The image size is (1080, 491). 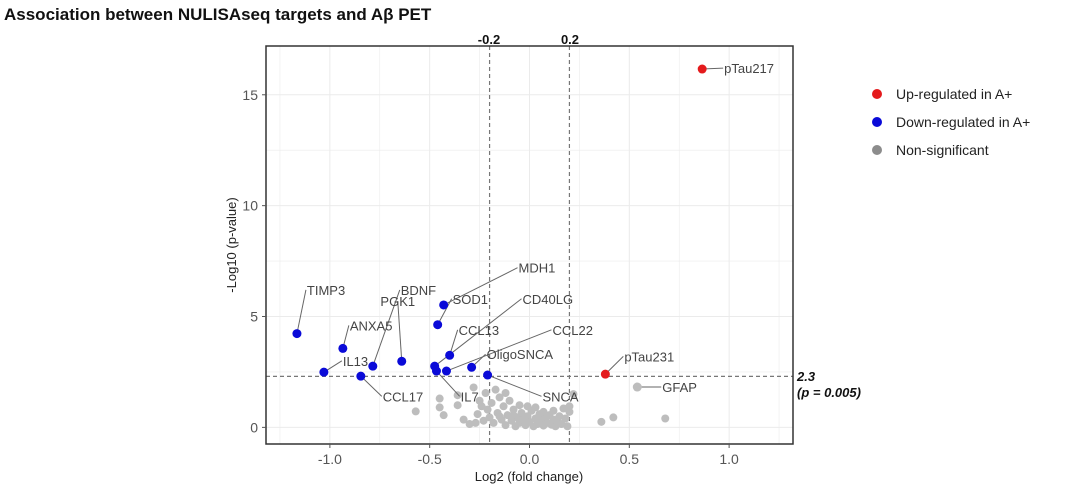 What do you see at coordinates (371, 325) in the screenshot?
I see `point-label: ANXA5` at bounding box center [371, 325].